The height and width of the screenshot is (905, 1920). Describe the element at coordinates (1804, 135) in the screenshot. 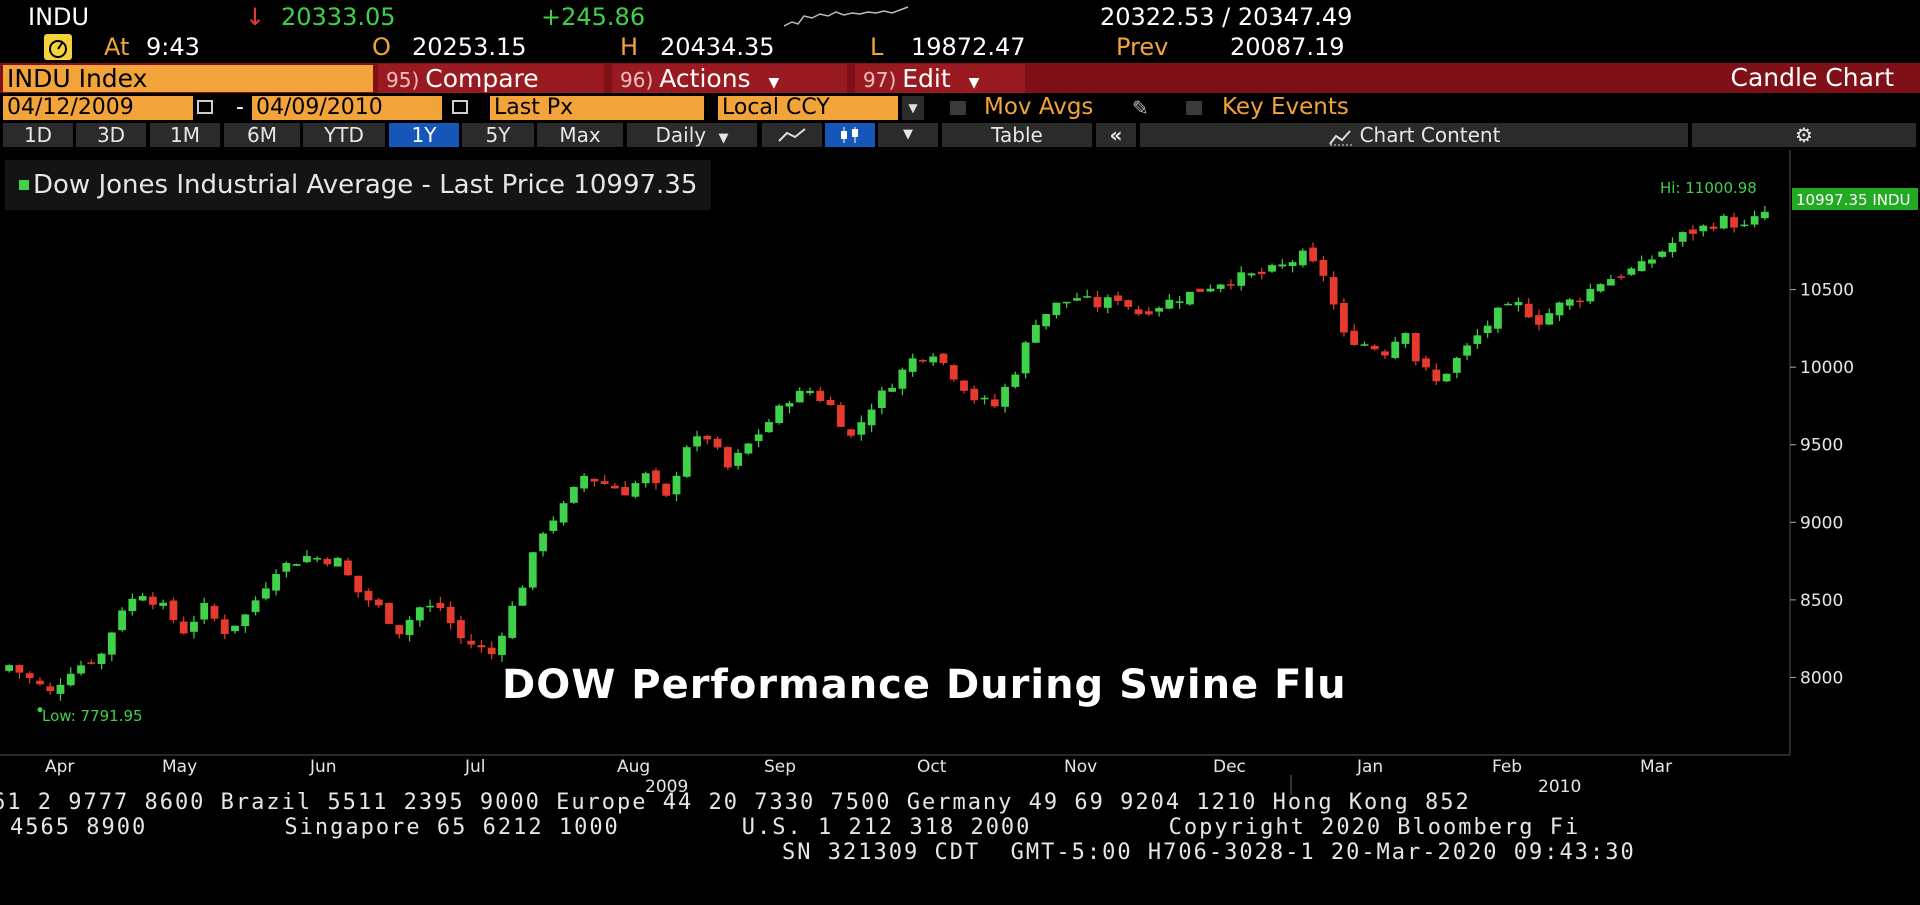

I see `settings-button: ⚙` at that location.